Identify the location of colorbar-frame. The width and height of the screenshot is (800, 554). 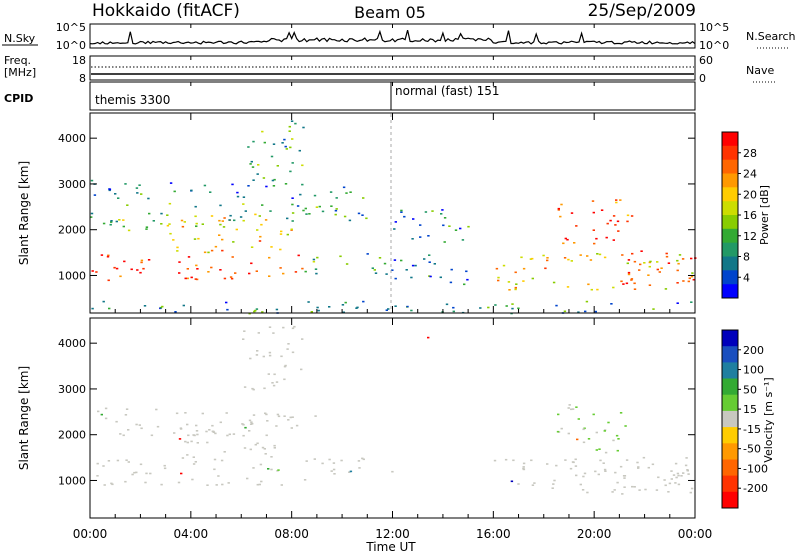
(730, 419).